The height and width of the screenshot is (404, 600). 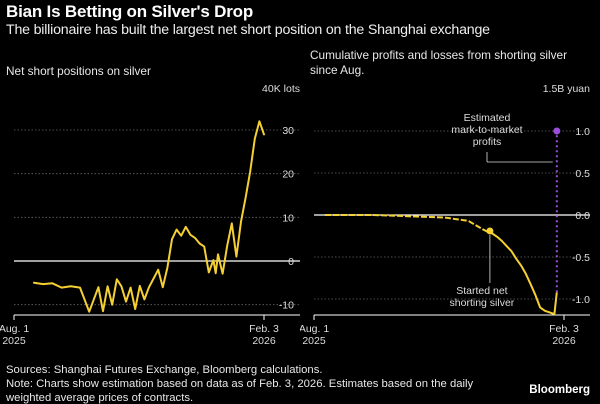 What do you see at coordinates (264, 341) in the screenshot?
I see `left-xtick-year: 2026` at bounding box center [264, 341].